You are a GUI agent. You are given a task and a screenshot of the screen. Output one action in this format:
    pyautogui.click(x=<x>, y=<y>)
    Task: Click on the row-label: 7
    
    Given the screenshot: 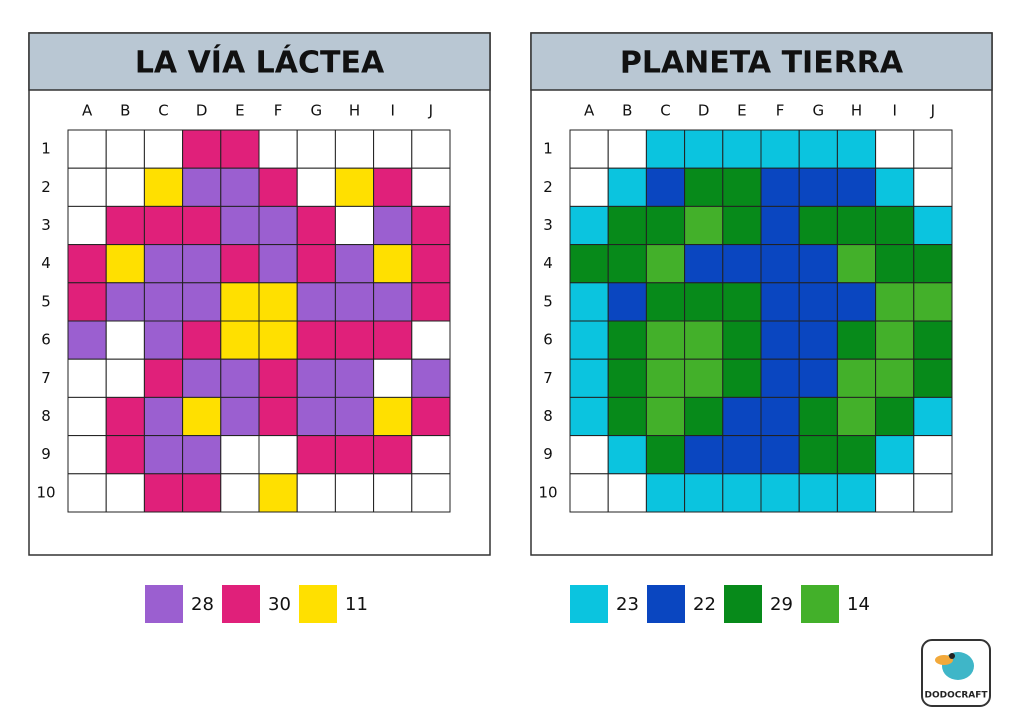 What is the action you would take?
    pyautogui.click(x=46, y=378)
    